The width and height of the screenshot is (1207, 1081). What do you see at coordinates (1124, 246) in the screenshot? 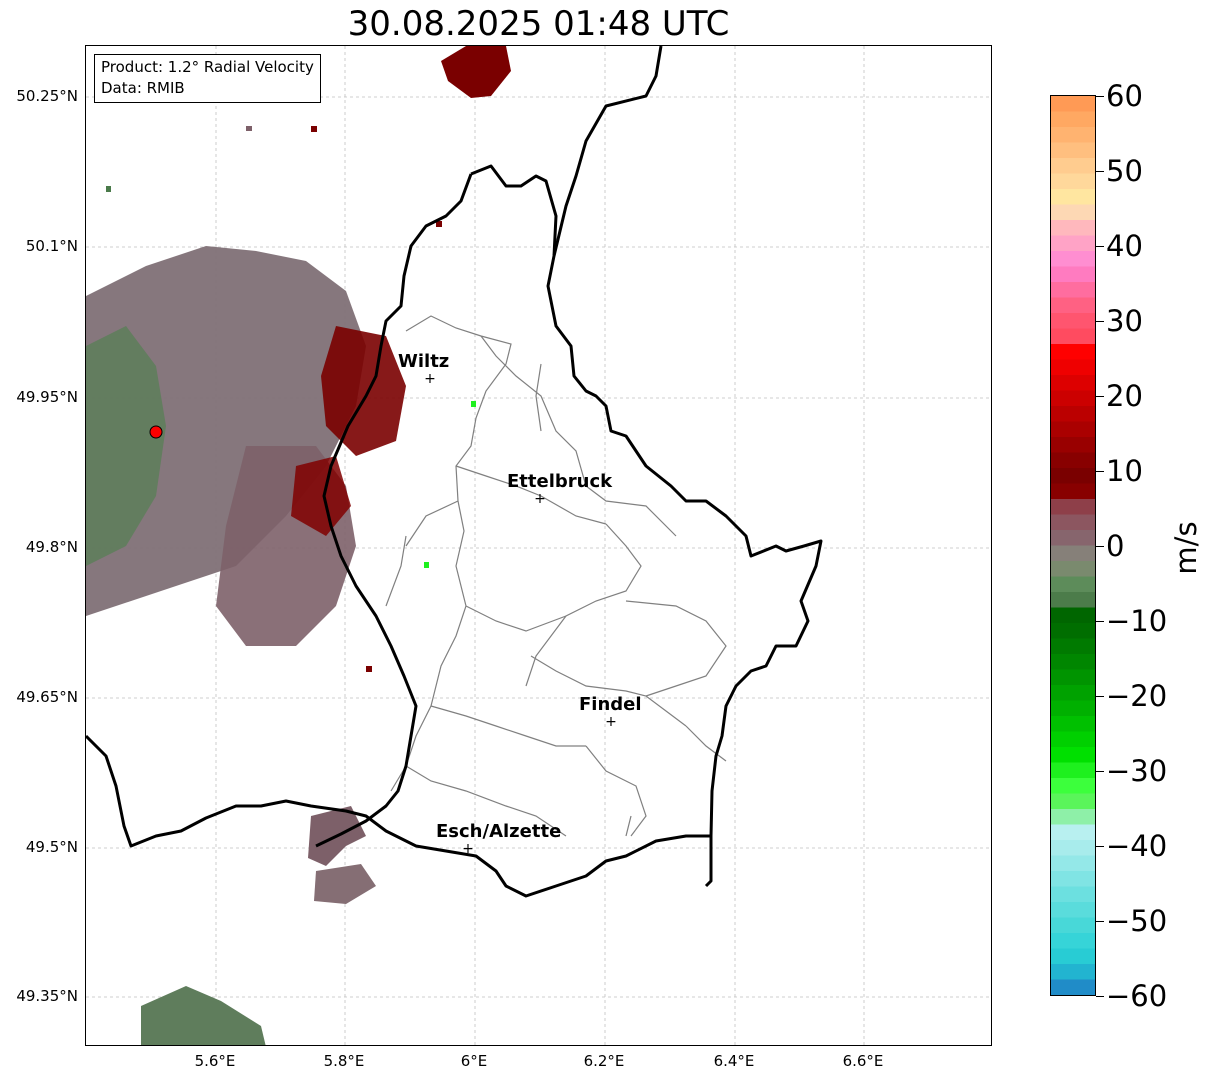
I see `colorbar-tick-label: 40` at bounding box center [1124, 246].